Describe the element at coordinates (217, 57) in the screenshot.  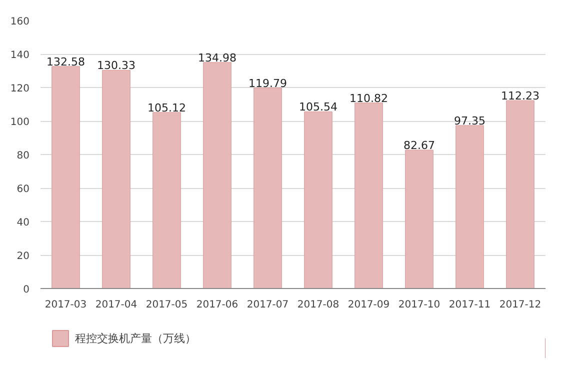
I see `data-label: 134.98` at that location.